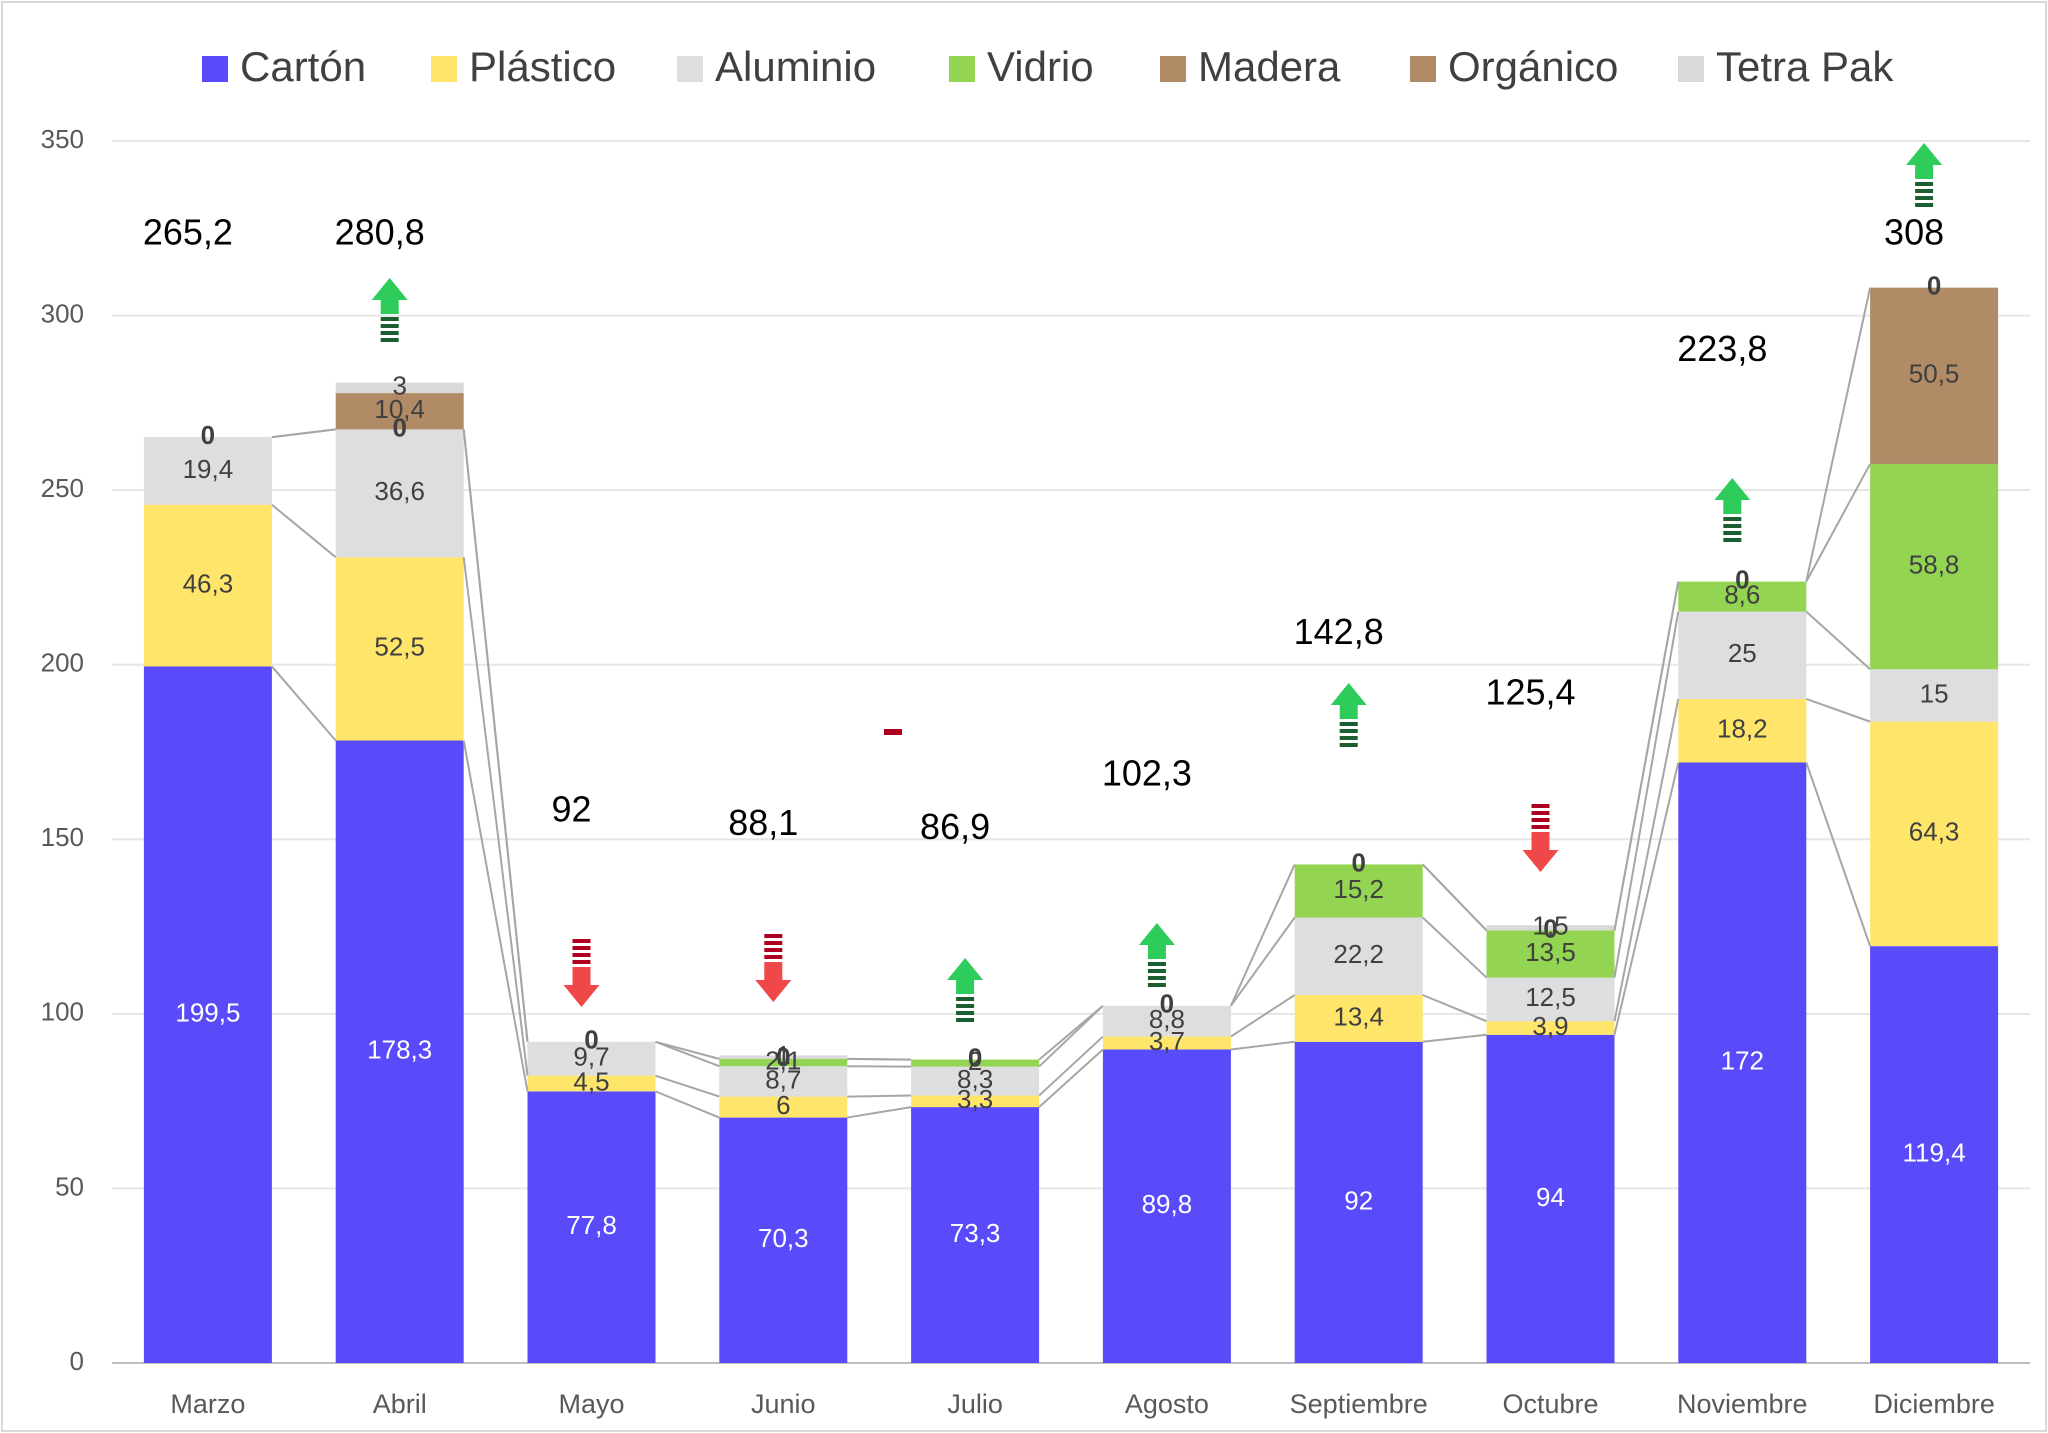  Describe the element at coordinates (1934, 693) in the screenshot. I see `data-label: 15` at that location.